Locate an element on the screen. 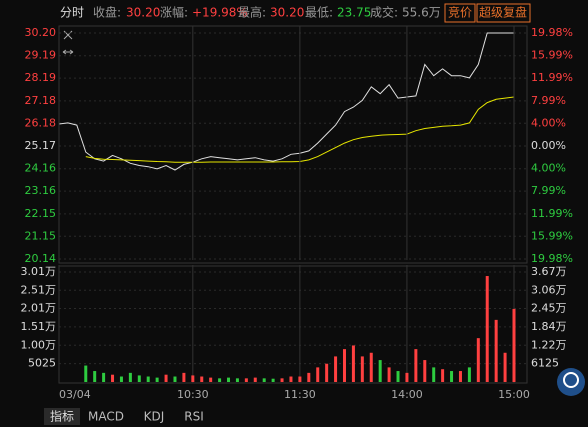 The height and width of the screenshot is (427, 588). y-tick-label: 26.18 is located at coordinates (41, 122).